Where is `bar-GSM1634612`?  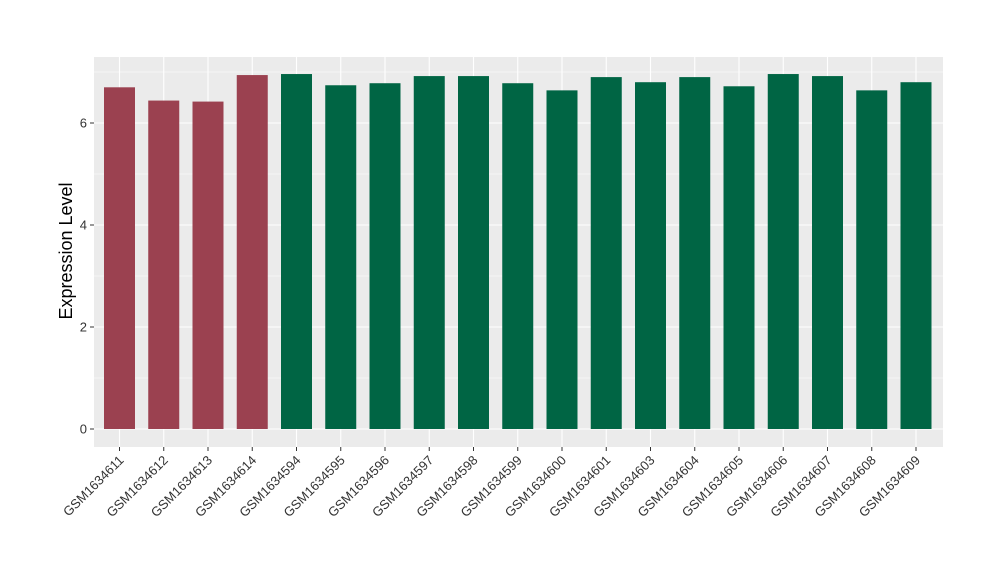
bar-GSM1634612 is located at coordinates (164, 264).